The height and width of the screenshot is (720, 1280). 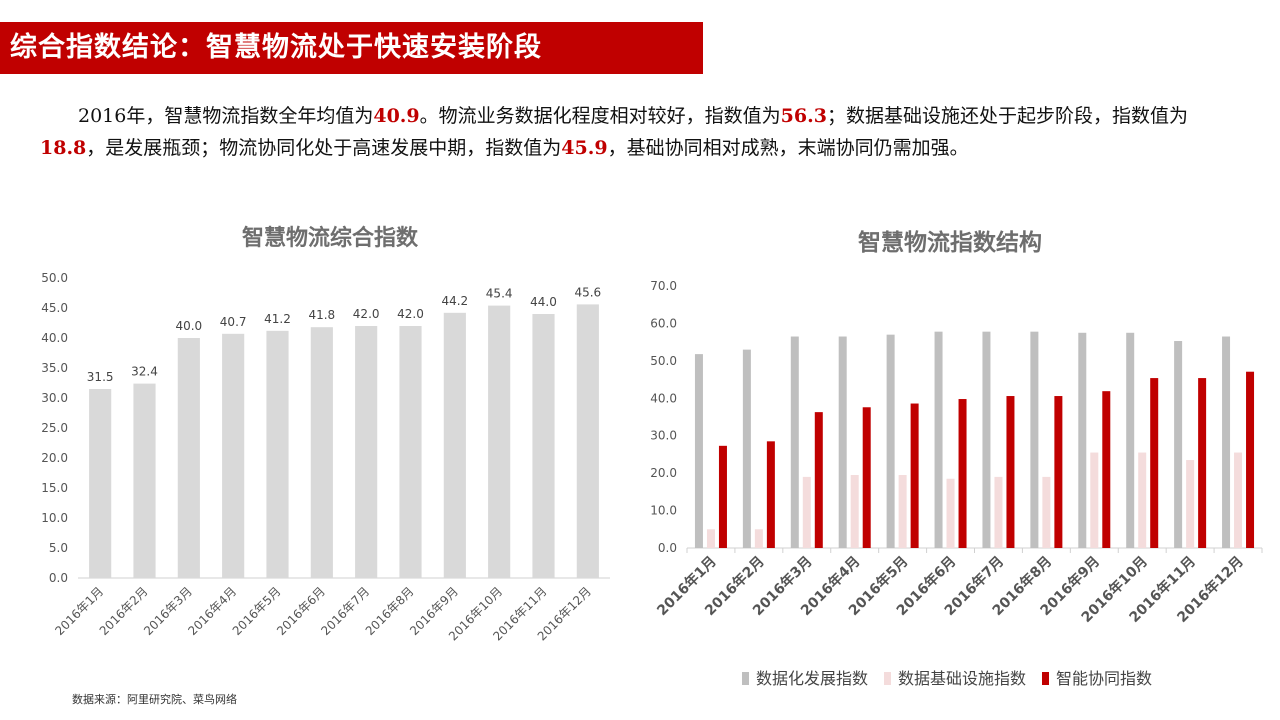 I want to click on bar-value-label: 32.4, so click(x=144, y=372).